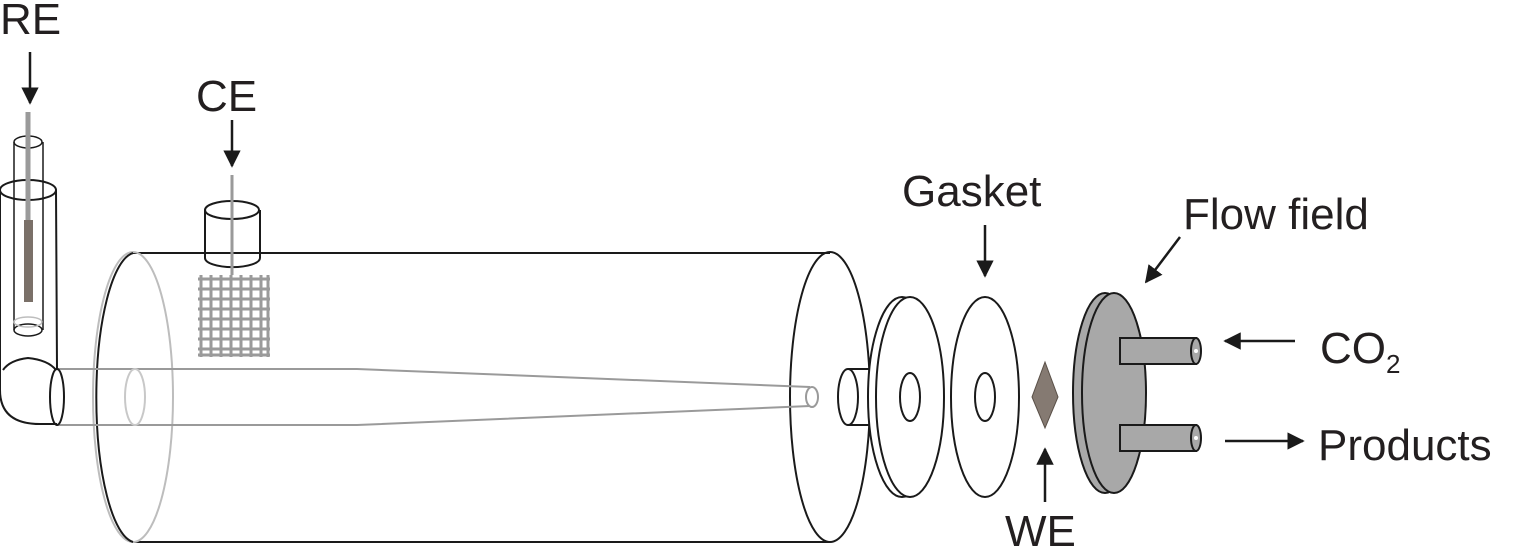 This screenshot has width=1516, height=556. I want to click on counter-electrode-mesh, so click(234, 316).